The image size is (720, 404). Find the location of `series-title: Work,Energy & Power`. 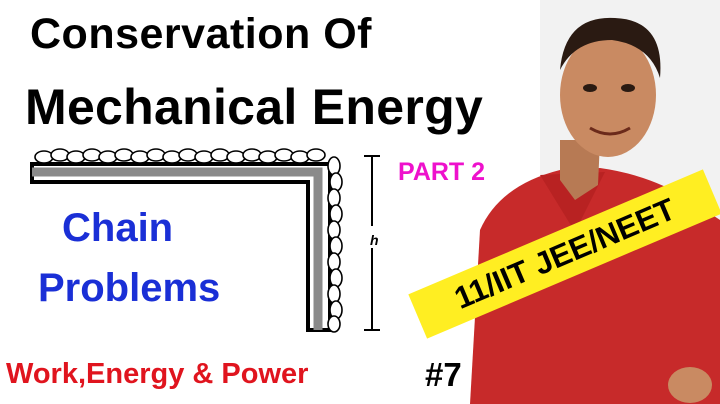

series-title: Work,Energy & Power is located at coordinates (157, 374).